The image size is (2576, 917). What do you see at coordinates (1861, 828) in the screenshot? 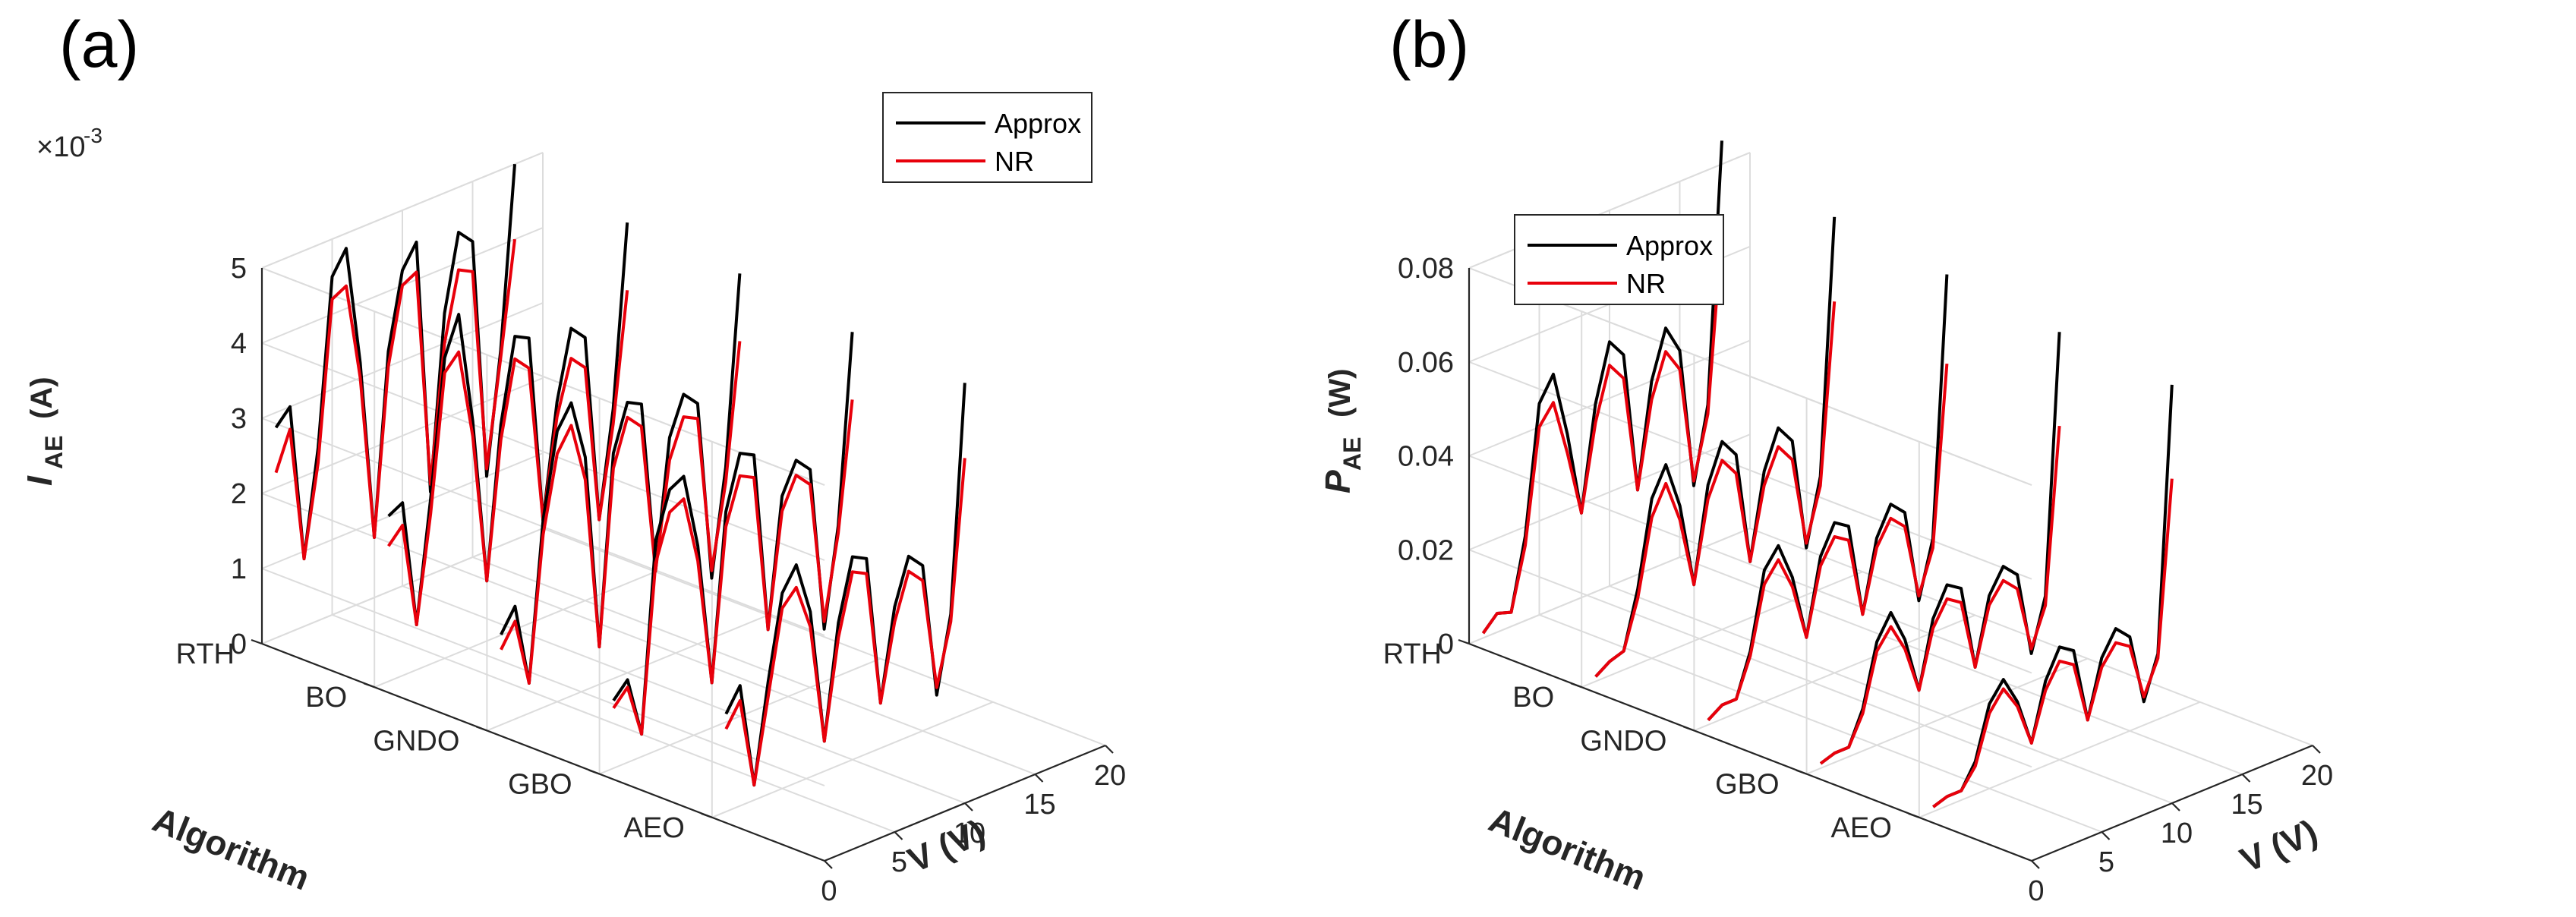
I see `category-tick-label: AEO` at bounding box center [1861, 828].